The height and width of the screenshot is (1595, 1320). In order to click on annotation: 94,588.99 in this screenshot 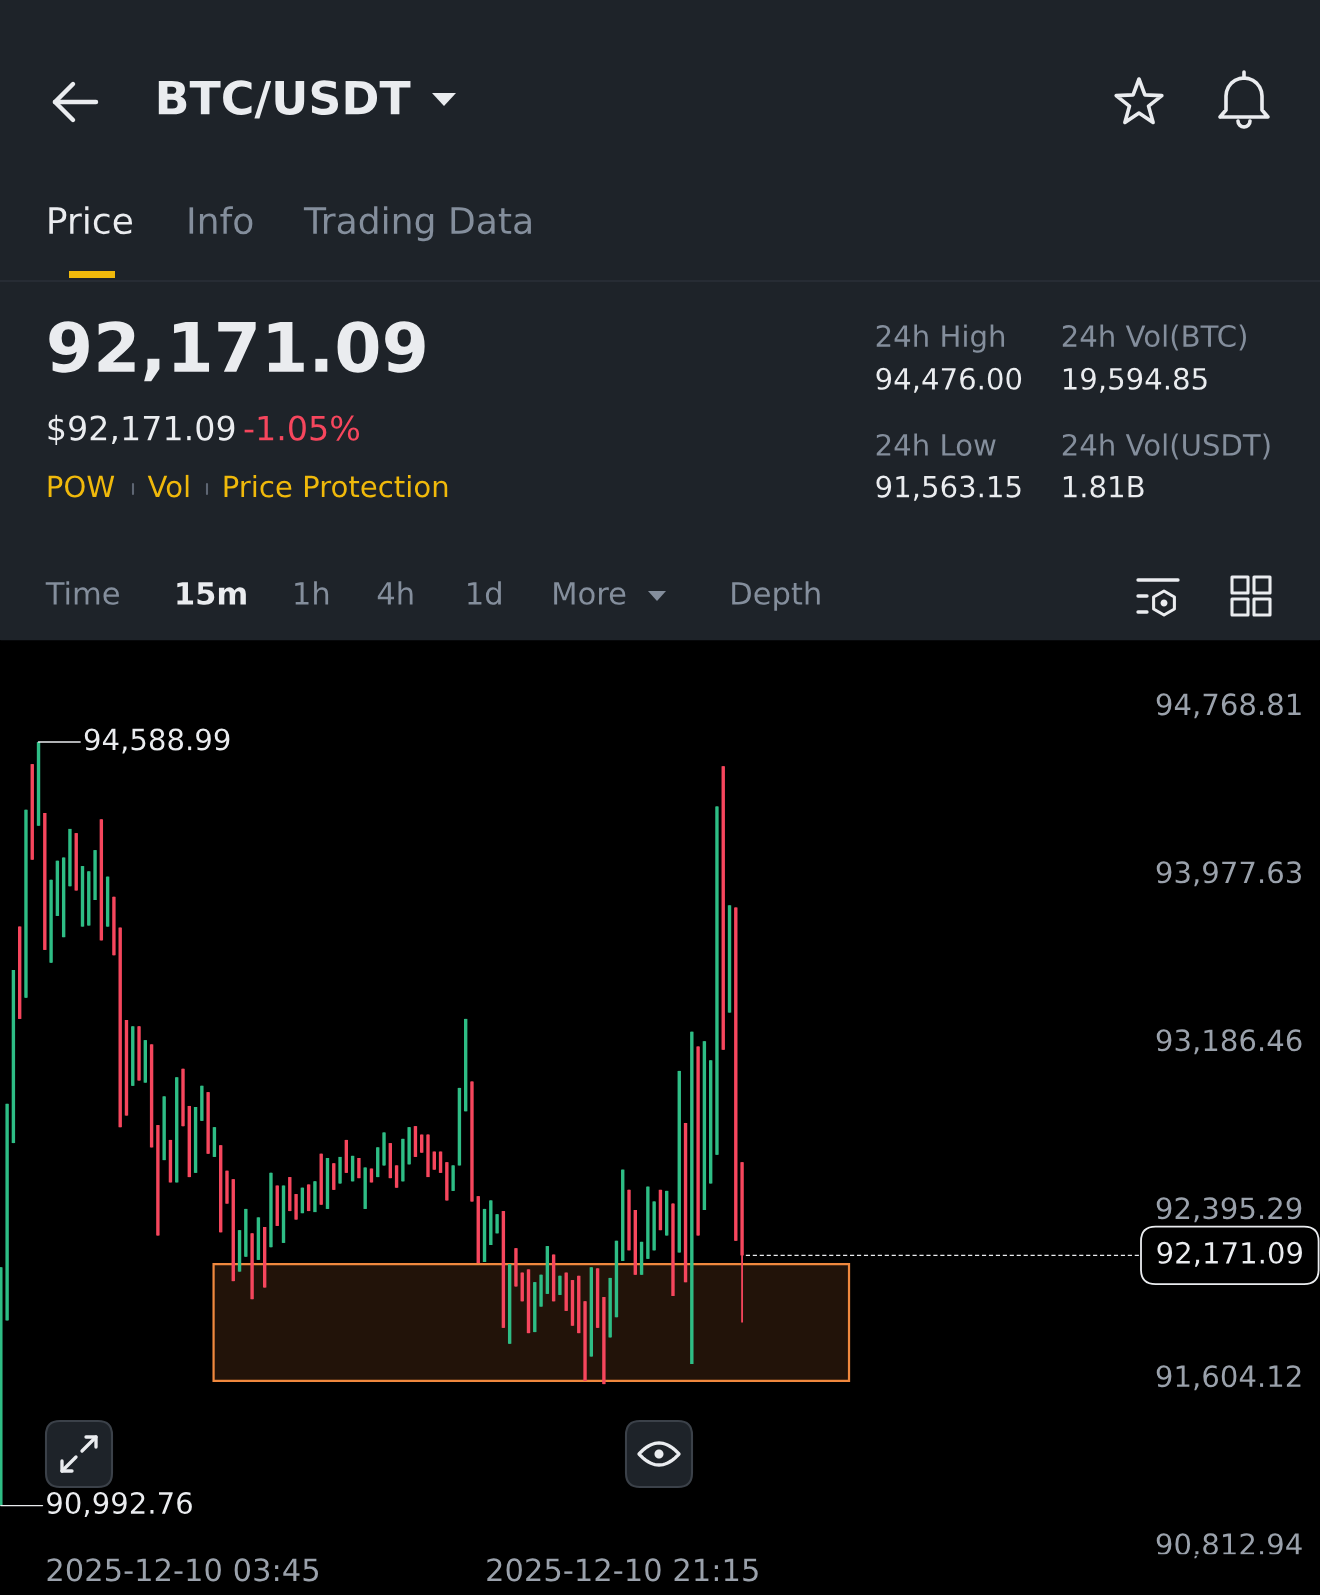, I will do `click(157, 741)`.